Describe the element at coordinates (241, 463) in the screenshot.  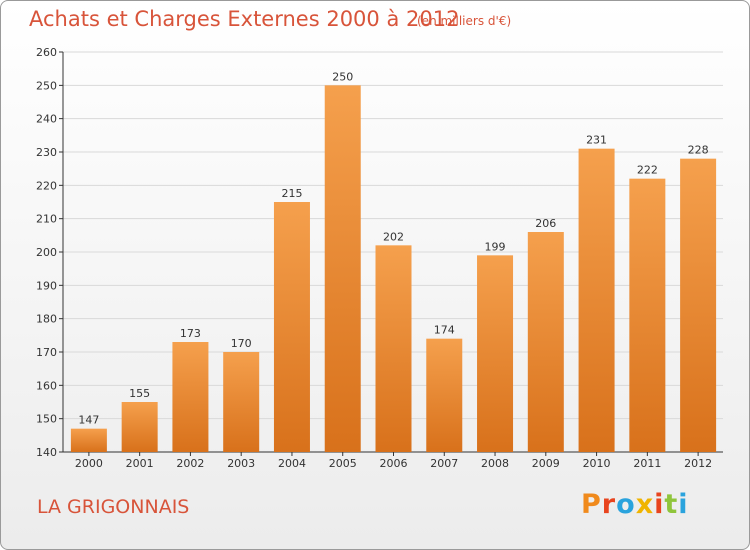
I see `x-tick-label-2003: 2003` at that location.